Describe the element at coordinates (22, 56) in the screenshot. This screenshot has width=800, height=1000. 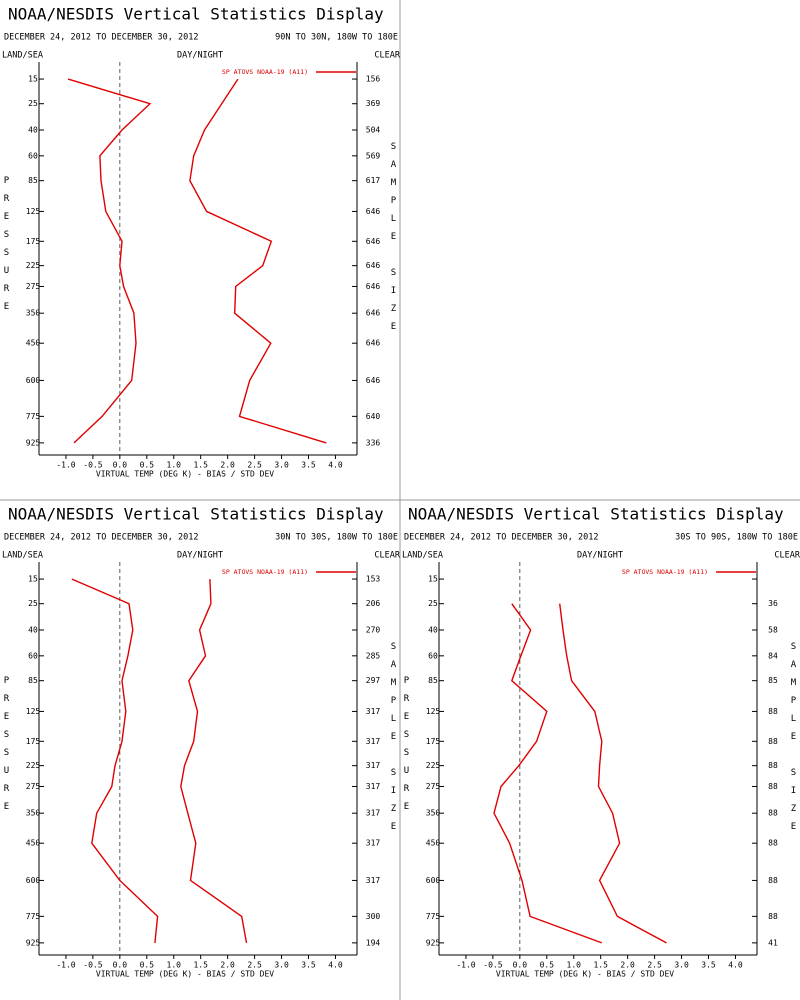
I see `land-sea: LAND/SEA` at that location.